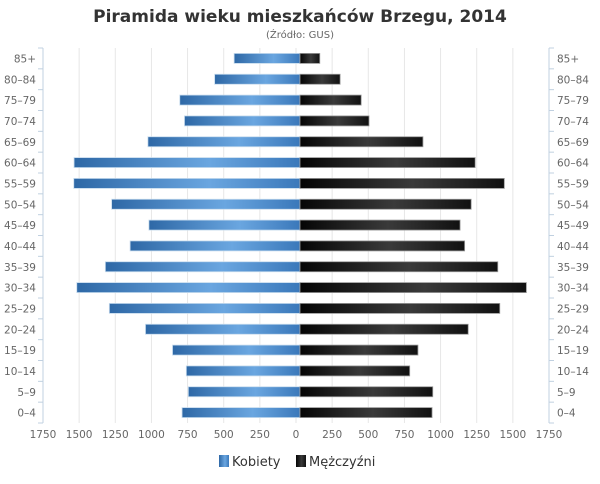  Describe the element at coordinates (20, 184) in the screenshot. I see `category-label-left: 55–59` at that location.